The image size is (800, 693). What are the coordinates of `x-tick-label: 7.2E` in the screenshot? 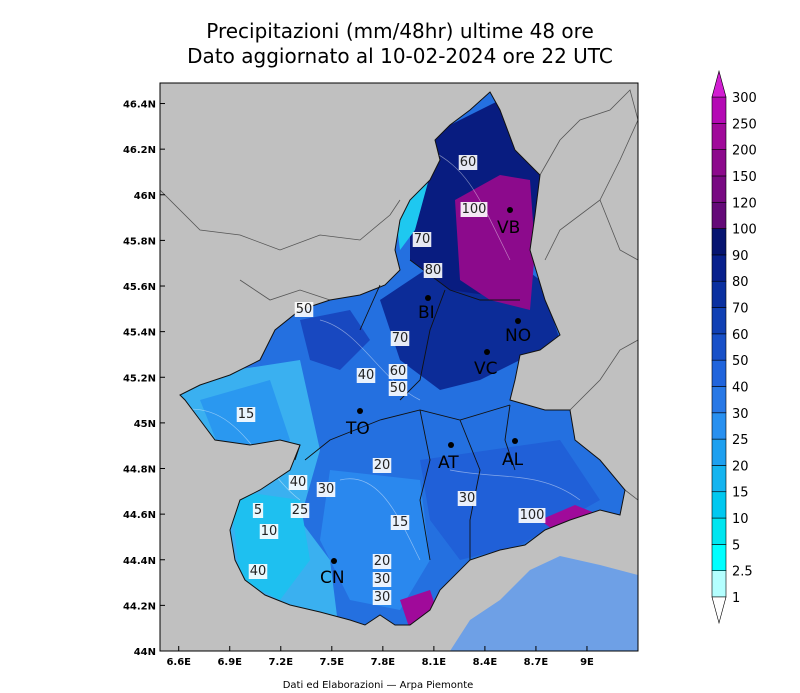 It's located at (281, 662).